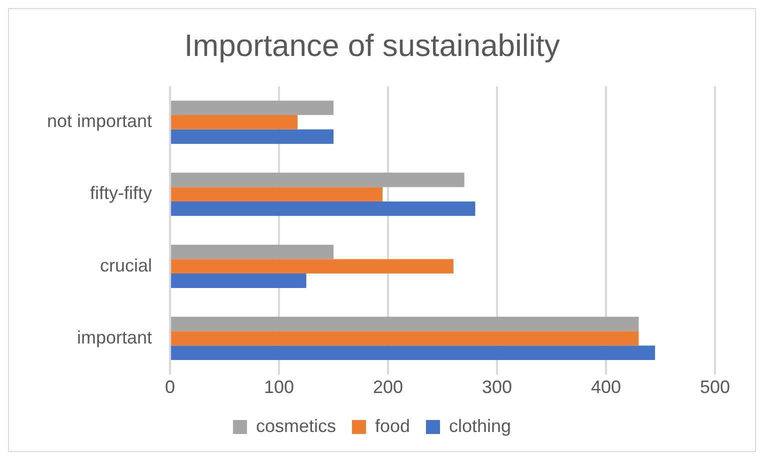 The width and height of the screenshot is (764, 460). What do you see at coordinates (279, 387) in the screenshot?
I see `x-tick-label: 100` at bounding box center [279, 387].